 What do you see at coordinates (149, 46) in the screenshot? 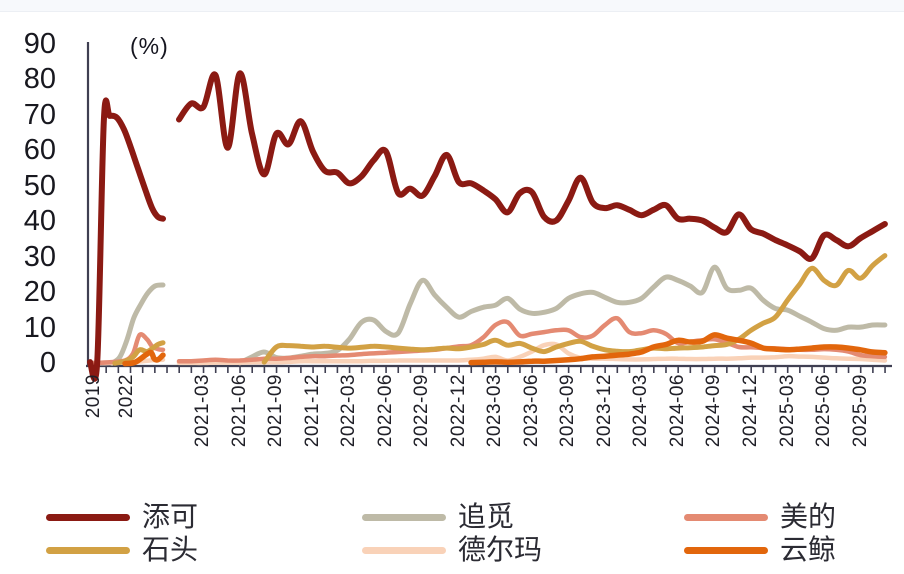
I see `y-axis-unit-label: (%)` at bounding box center [149, 46].